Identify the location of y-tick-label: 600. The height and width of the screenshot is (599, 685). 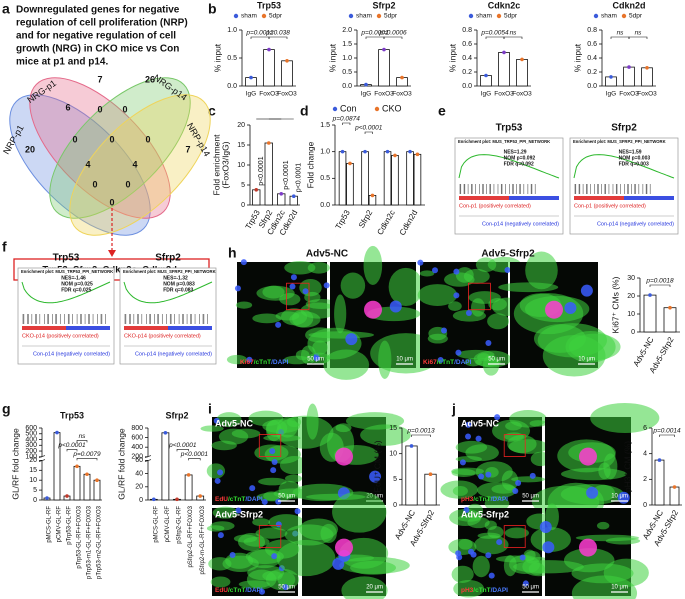
(137, 437).